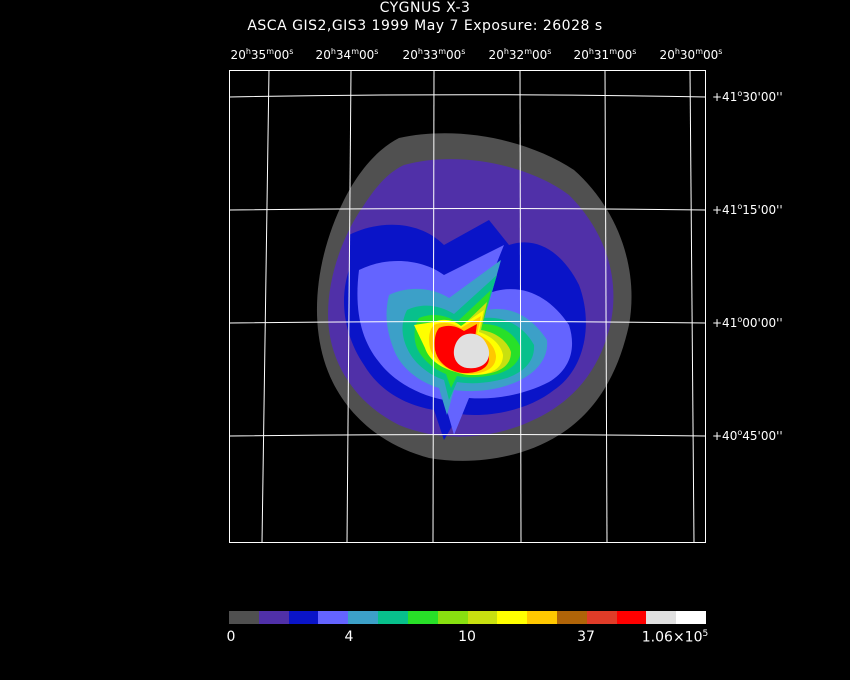 This screenshot has height=680, width=850. Describe the element at coordinates (586, 637) in the screenshot. I see `colorbar-label: 37` at that location.